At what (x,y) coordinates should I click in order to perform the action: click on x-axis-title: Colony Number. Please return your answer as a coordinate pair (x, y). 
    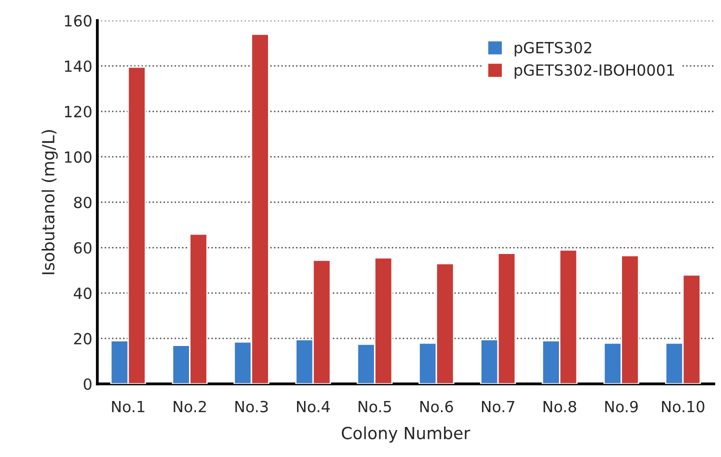
    Looking at the image, I should click on (406, 434).